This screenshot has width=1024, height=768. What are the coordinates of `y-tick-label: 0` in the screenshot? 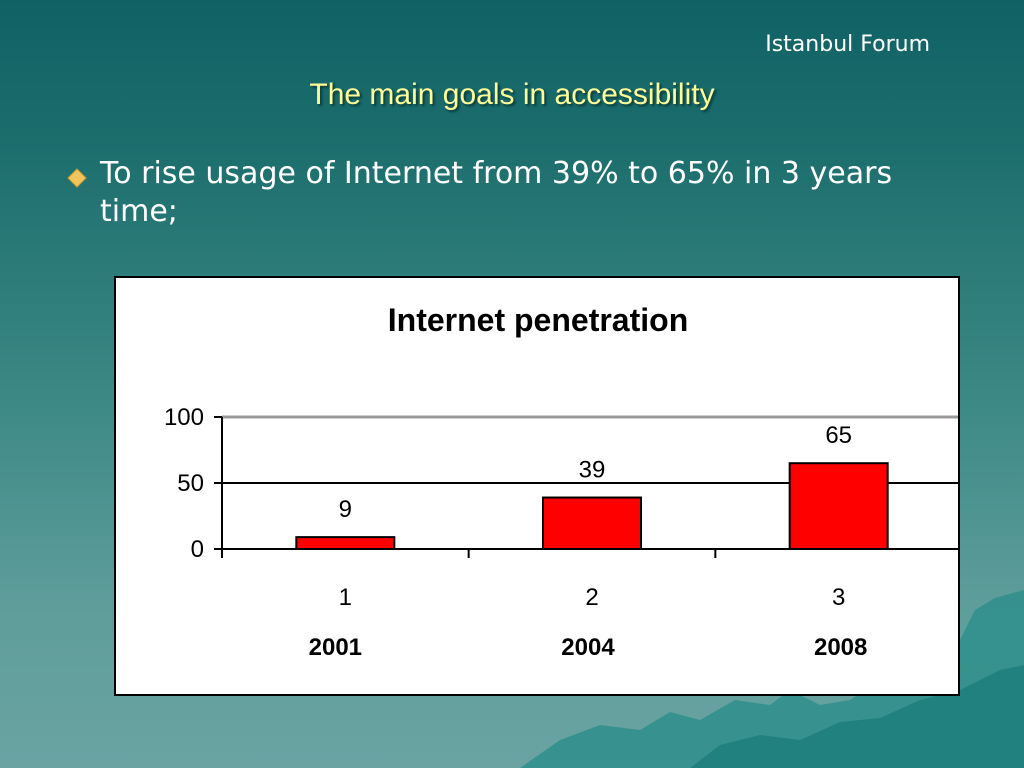 It's located at (197, 549).